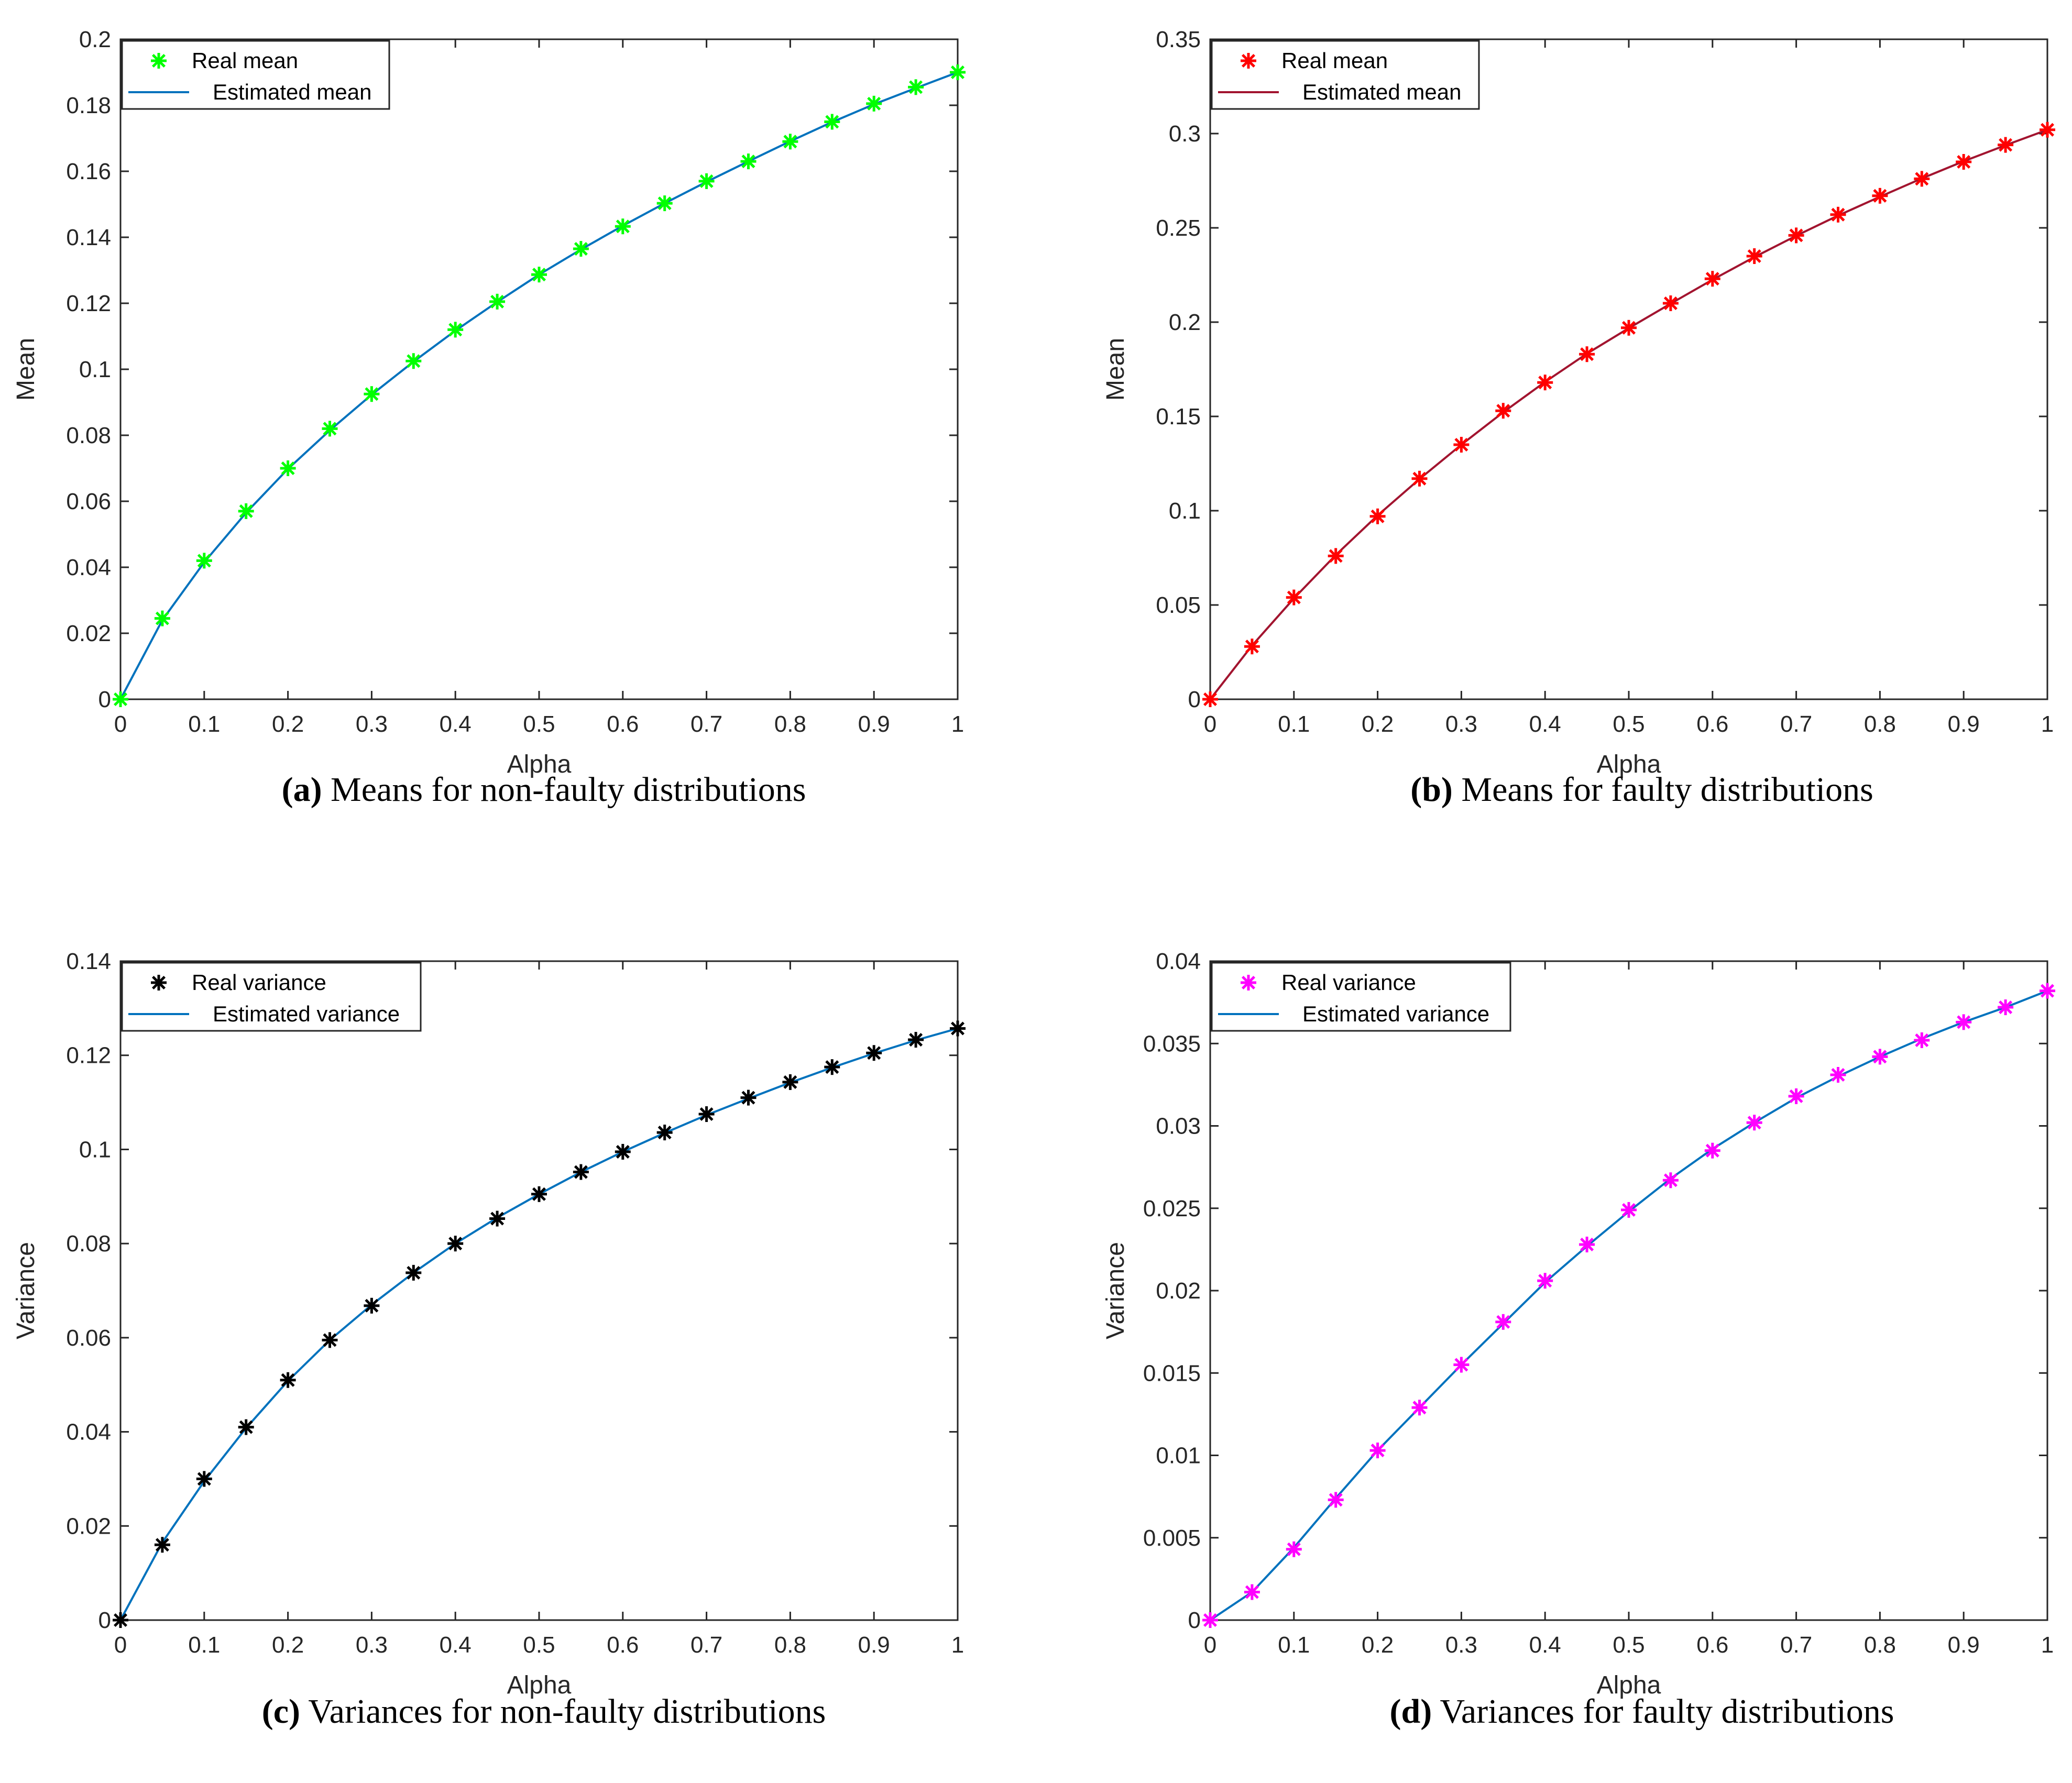 The height and width of the screenshot is (1783, 2072). I want to click on y-tick-label: 0.005, so click(1172, 1538).